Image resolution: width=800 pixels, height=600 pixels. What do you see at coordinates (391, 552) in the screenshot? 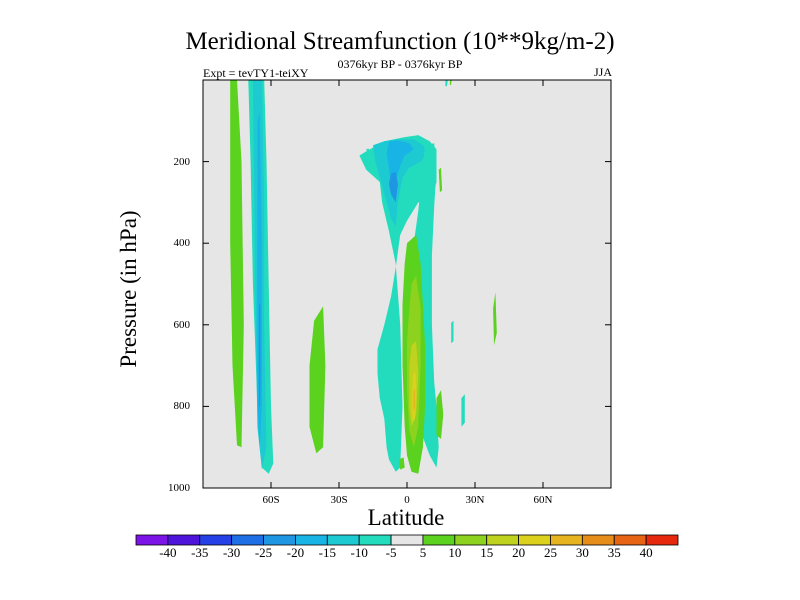
I see `colorbar-label: -5` at bounding box center [391, 552].